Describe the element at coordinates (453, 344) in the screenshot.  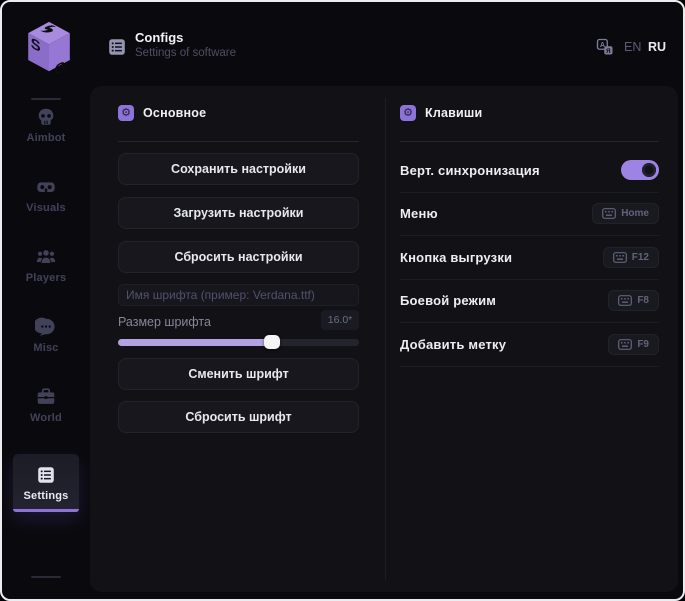
I see `keys-row-label: Добавить метку` at that location.